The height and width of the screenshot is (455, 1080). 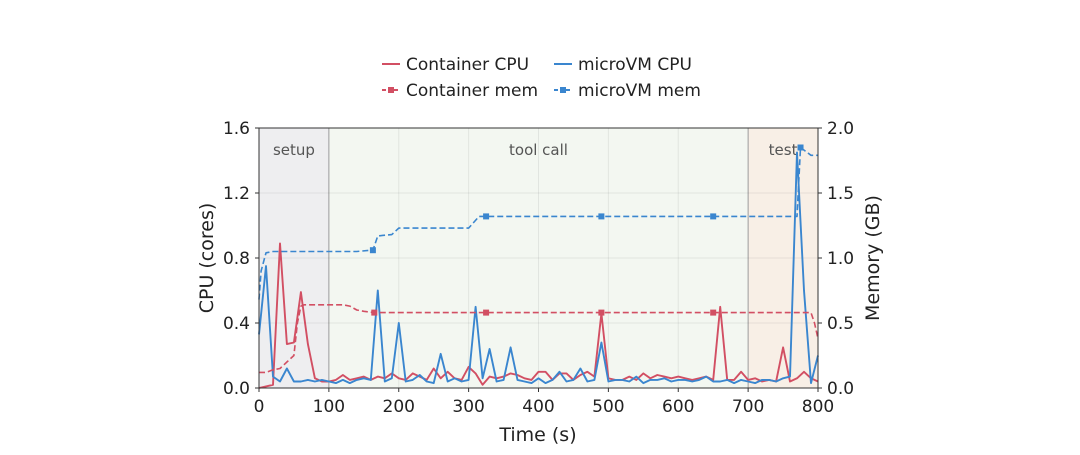 I want to click on x-tick-label-0: 0, so click(x=259, y=407).